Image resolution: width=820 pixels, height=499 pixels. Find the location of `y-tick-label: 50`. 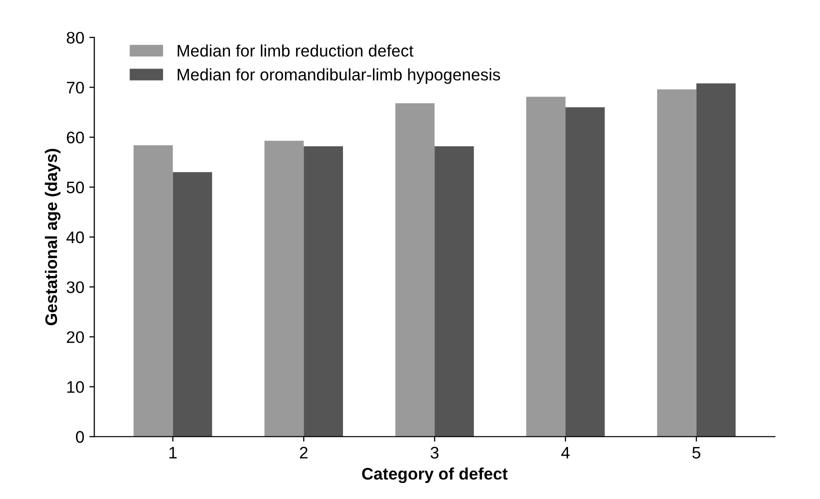

y-tick-label: 50 is located at coordinates (75, 188).